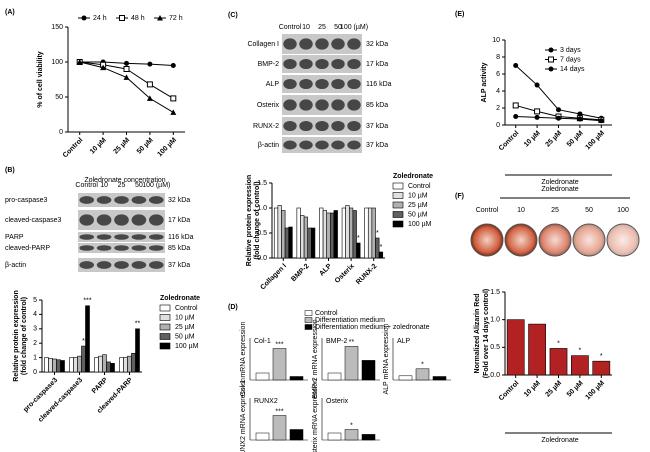 Image resolution: width=650 pixels, height=452 pixels. I want to click on well-label: 10, so click(521, 210).